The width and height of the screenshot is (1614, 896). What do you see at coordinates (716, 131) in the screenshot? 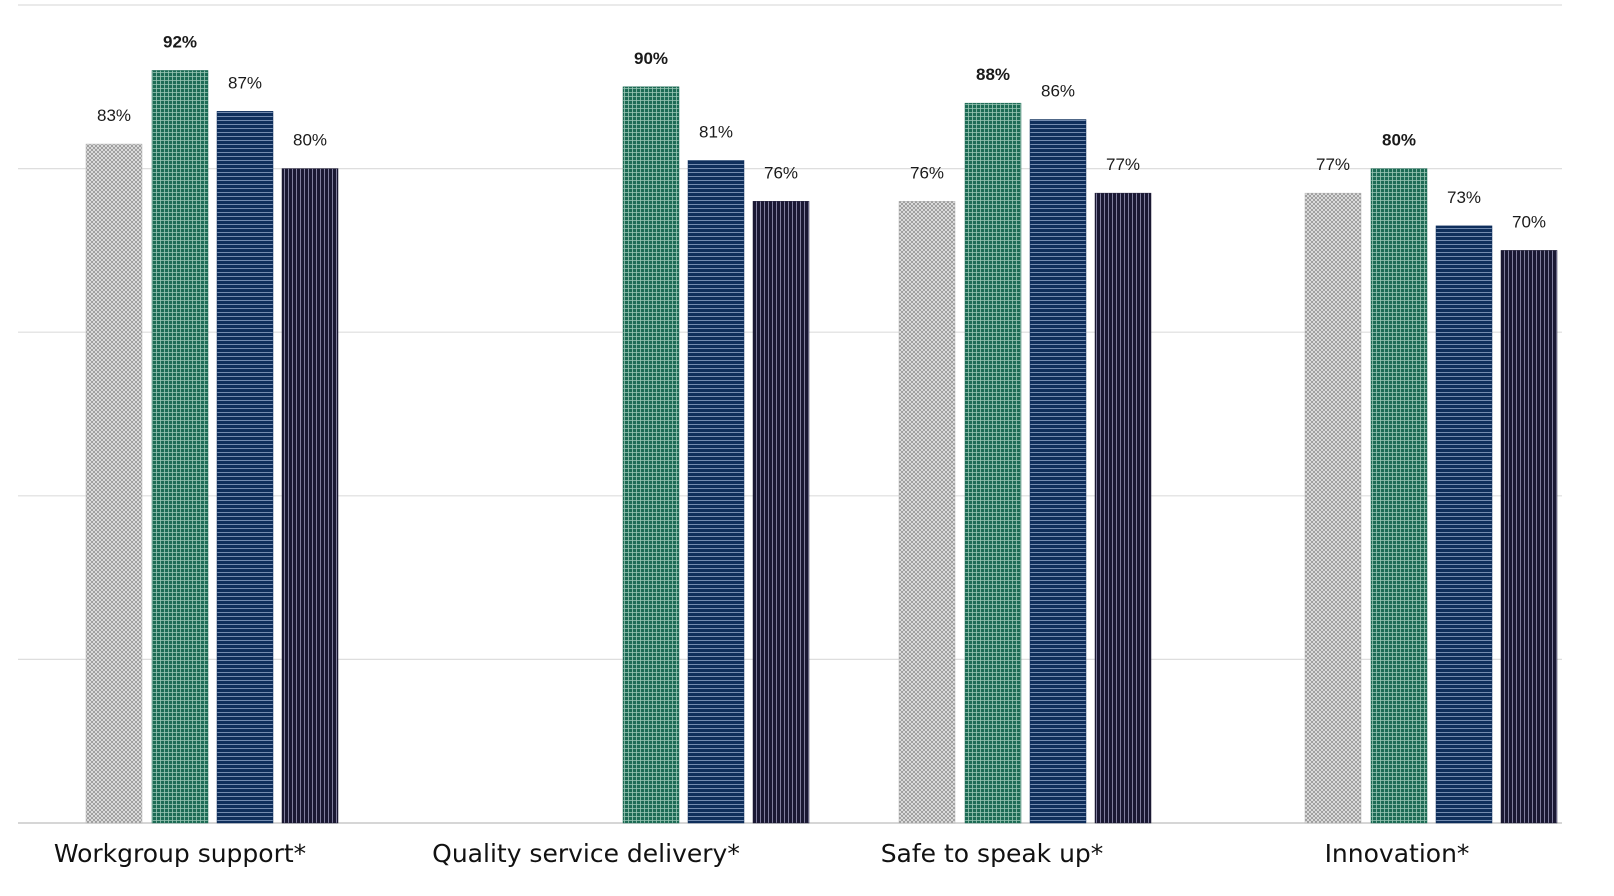
I see `data-label: 81%` at bounding box center [716, 131].